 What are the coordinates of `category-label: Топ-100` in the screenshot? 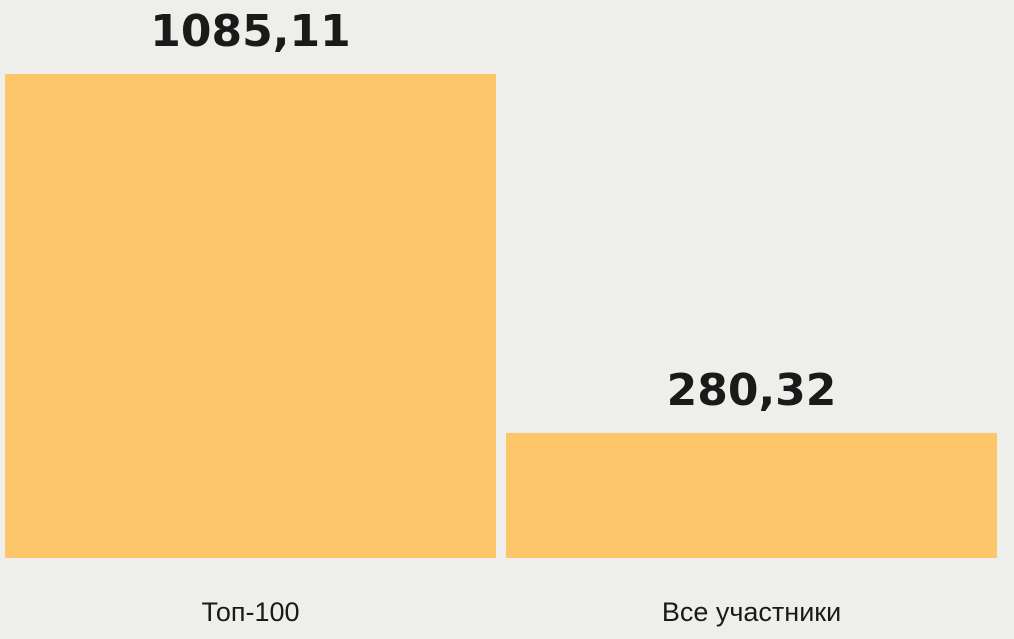 It's located at (250, 612).